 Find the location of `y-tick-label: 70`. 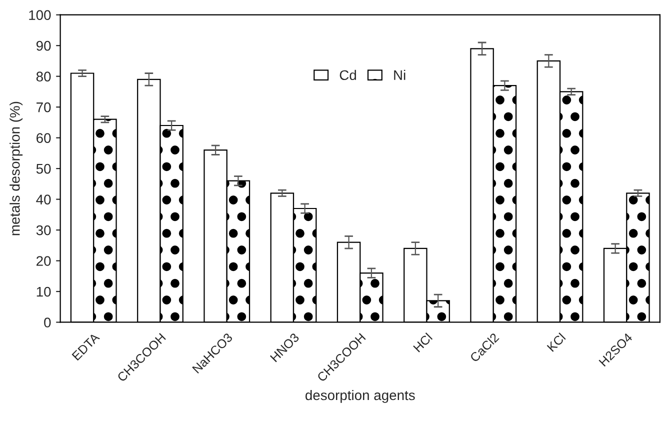

y-tick-label: 70 is located at coordinates (43, 107).